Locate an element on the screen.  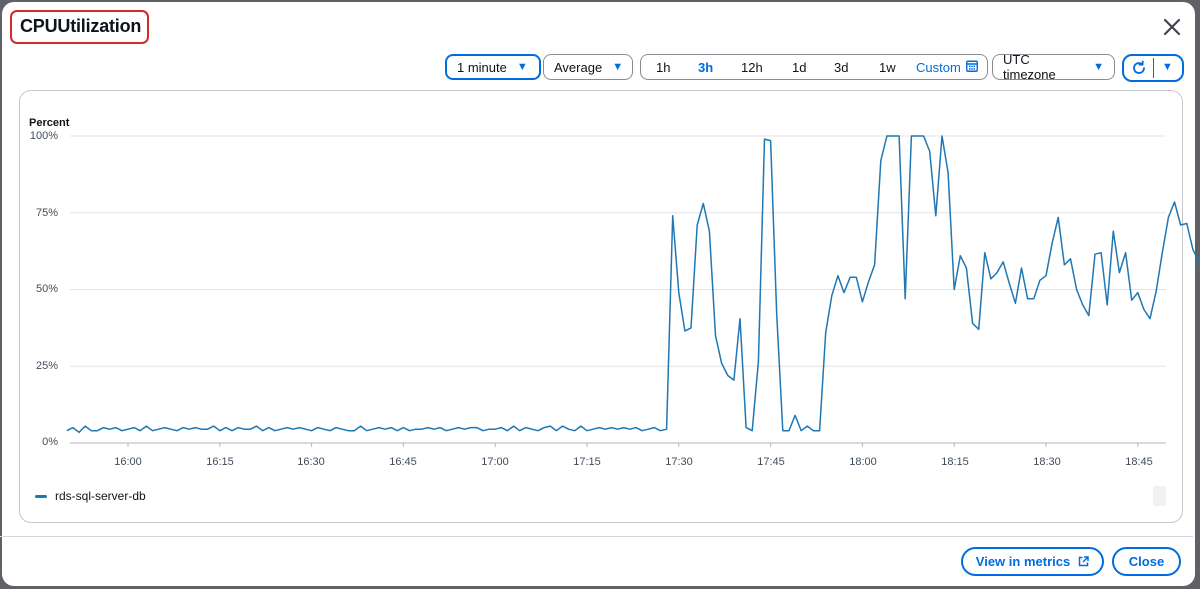
close-button-label: Close is located at coordinates (1146, 561).